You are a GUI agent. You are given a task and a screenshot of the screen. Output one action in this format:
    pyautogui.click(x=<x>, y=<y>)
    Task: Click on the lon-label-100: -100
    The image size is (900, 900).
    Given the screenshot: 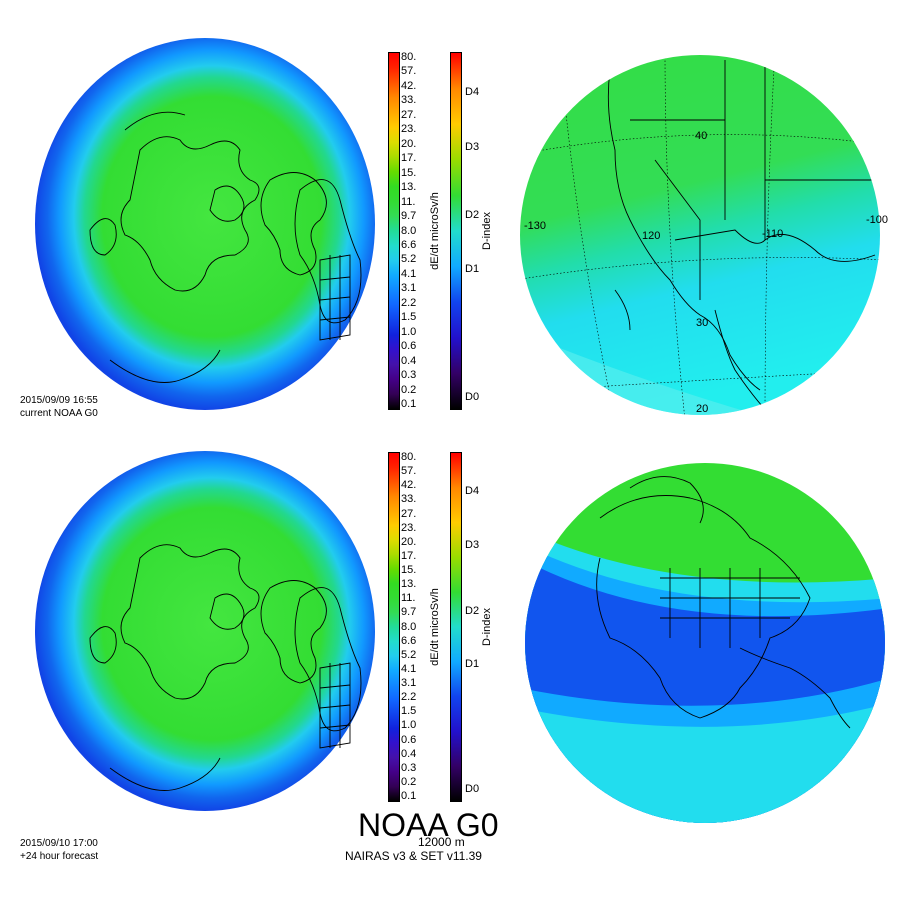 What is the action you would take?
    pyautogui.click(x=877, y=220)
    